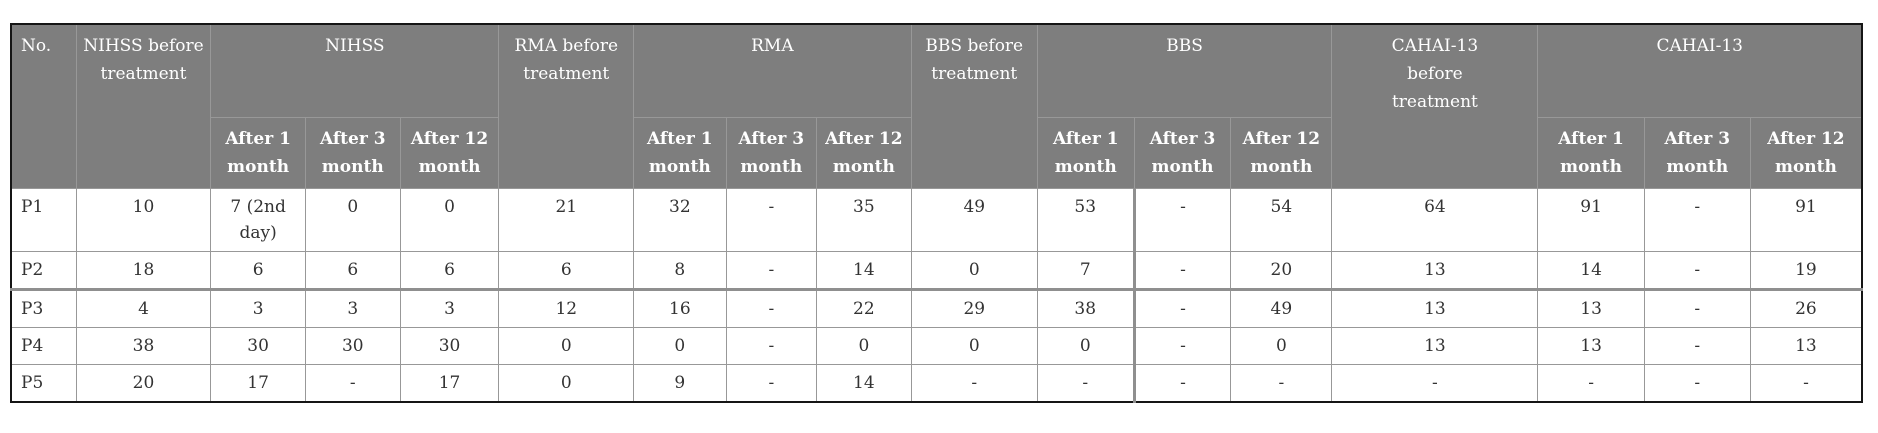 Image resolution: width=1878 pixels, height=433 pixels. Describe the element at coordinates (449, 152) in the screenshot. I see `header-nihss-after-12: After 12 month` at that location.